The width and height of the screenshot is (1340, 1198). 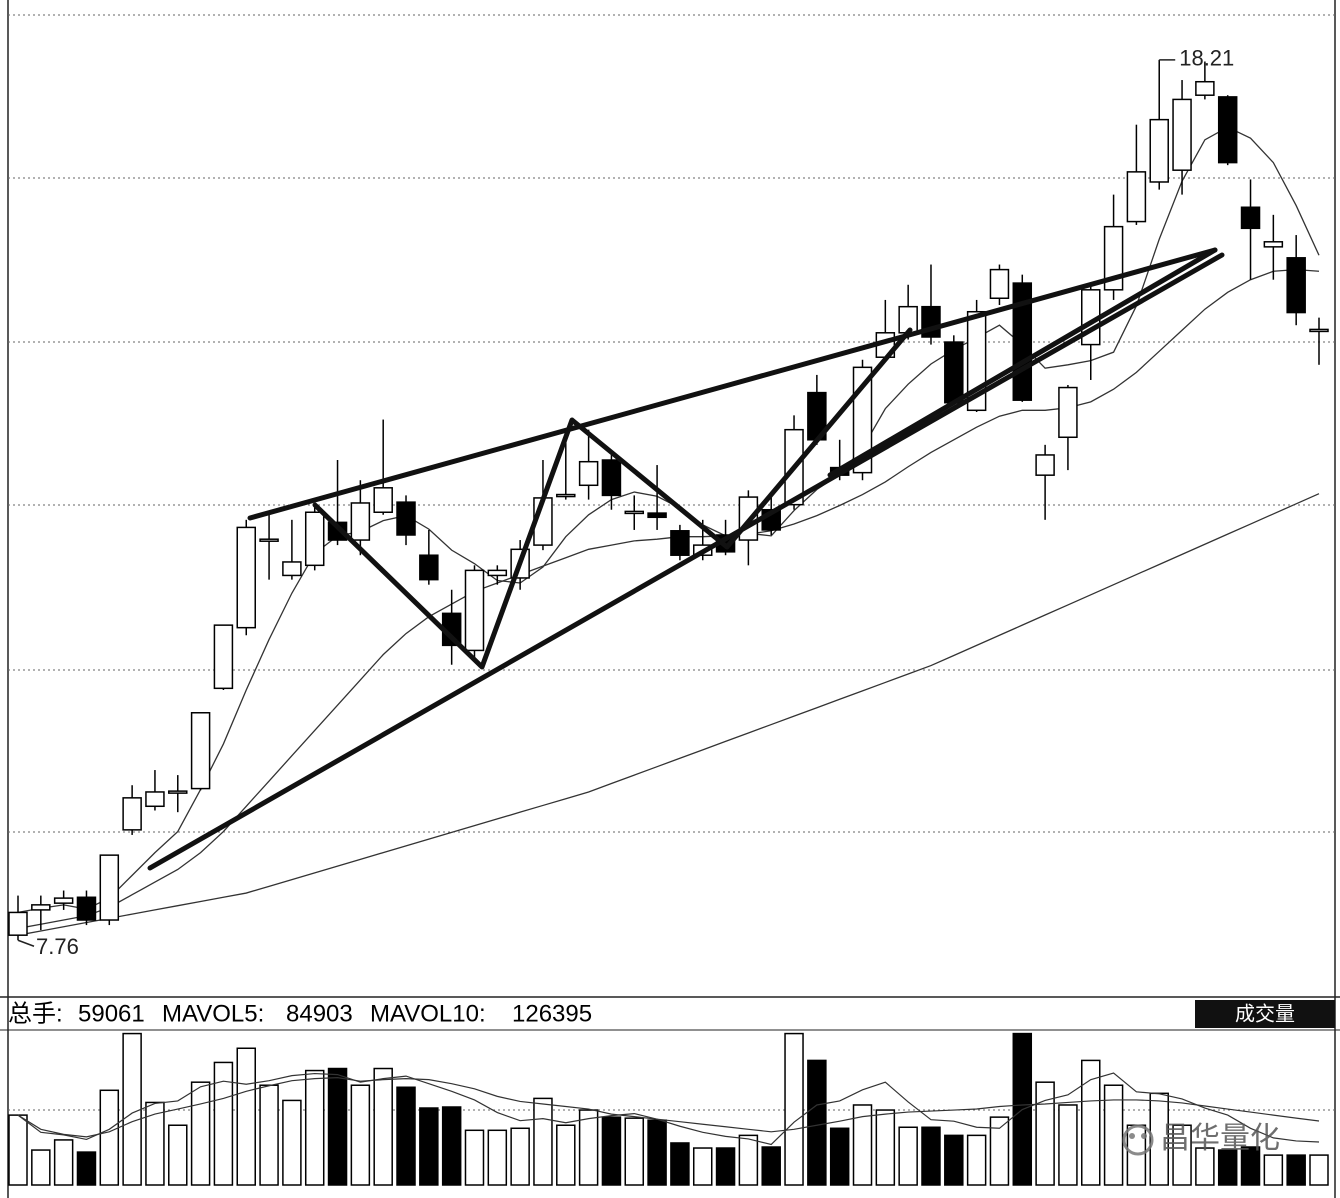 I want to click on indicator-button, so click(x=1265, y=1014).